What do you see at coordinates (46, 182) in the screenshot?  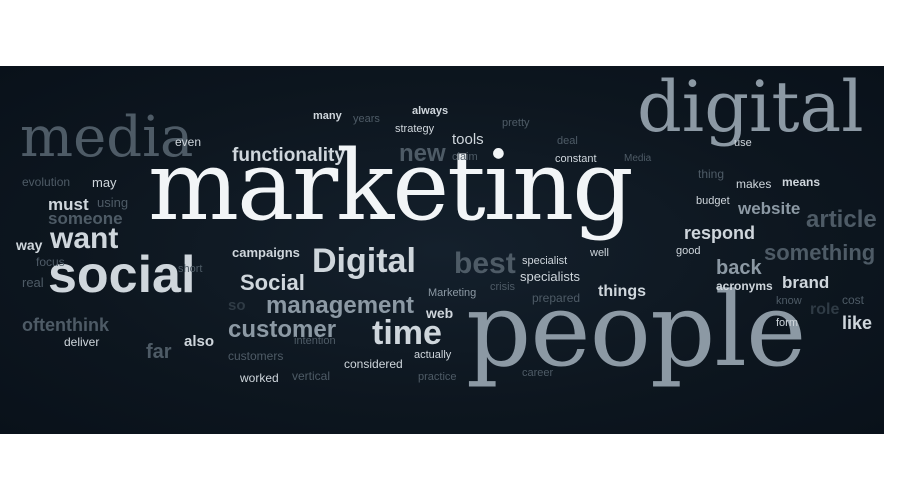 I see `word-evolution: evolution` at bounding box center [46, 182].